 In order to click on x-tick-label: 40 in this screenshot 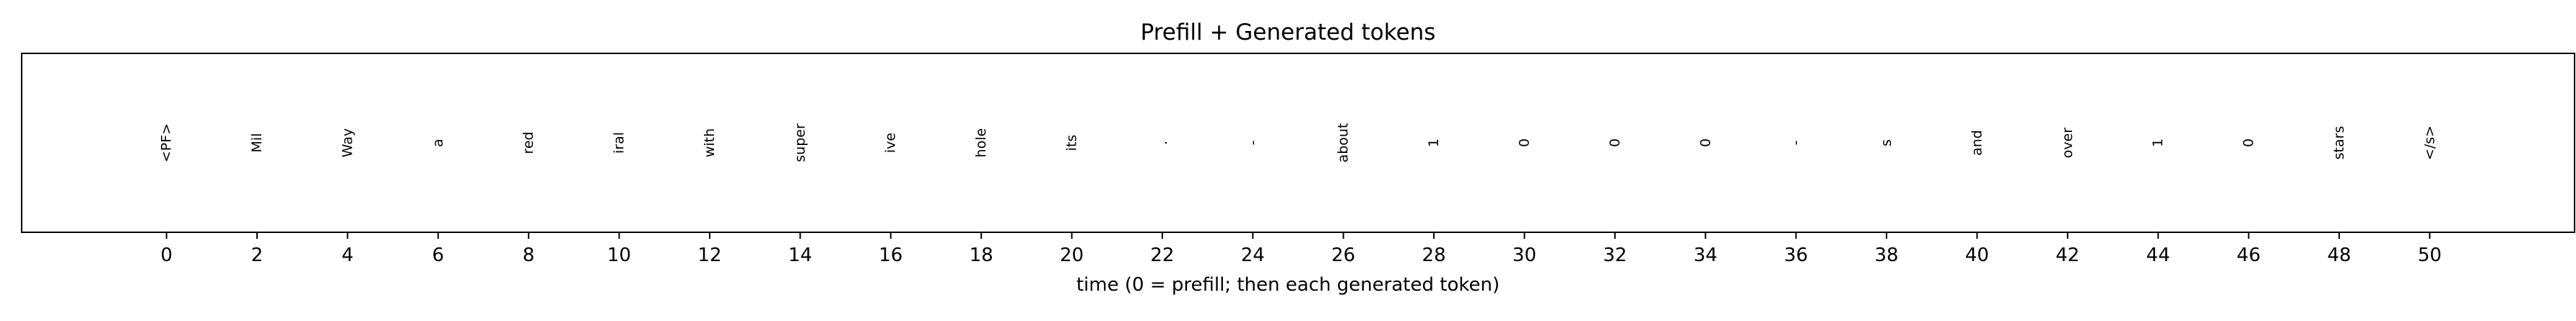, I will do `click(1977, 255)`.